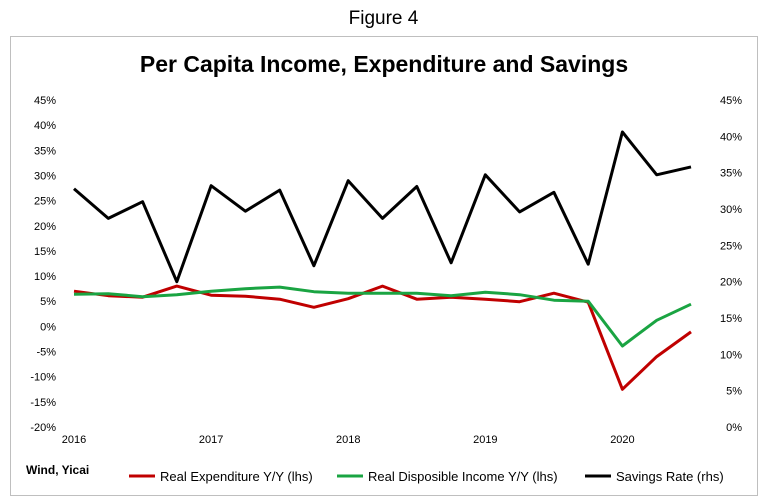 The width and height of the screenshot is (767, 504). What do you see at coordinates (731, 174) in the screenshot?
I see `y-right-tick-label: 35%` at bounding box center [731, 174].